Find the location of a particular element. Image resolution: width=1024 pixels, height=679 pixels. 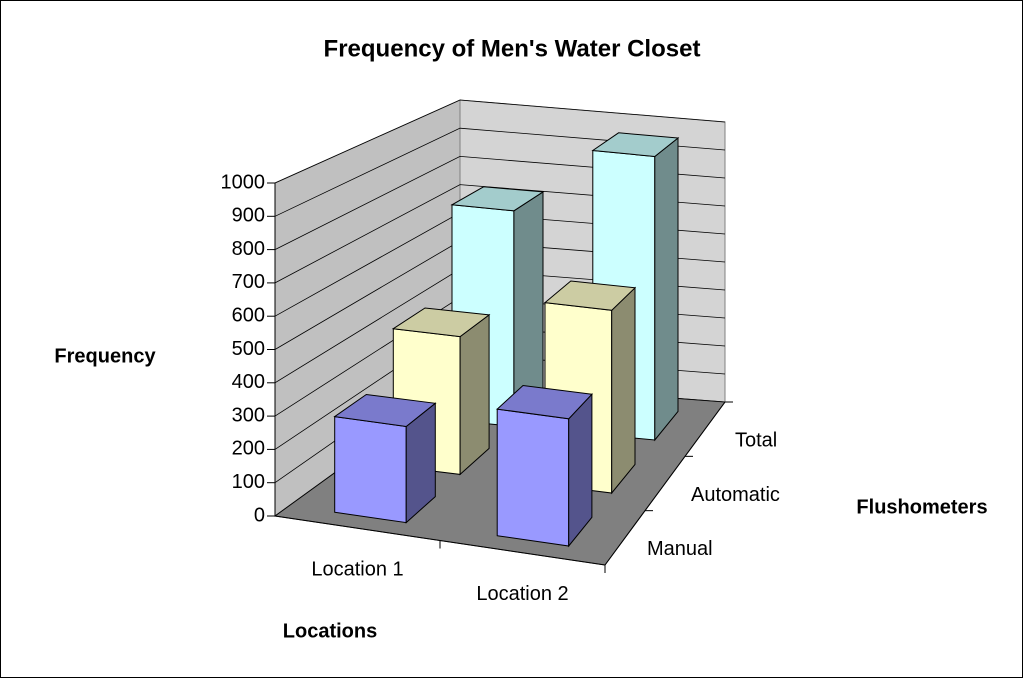

y-tick-label: 200 is located at coordinates (248, 449).